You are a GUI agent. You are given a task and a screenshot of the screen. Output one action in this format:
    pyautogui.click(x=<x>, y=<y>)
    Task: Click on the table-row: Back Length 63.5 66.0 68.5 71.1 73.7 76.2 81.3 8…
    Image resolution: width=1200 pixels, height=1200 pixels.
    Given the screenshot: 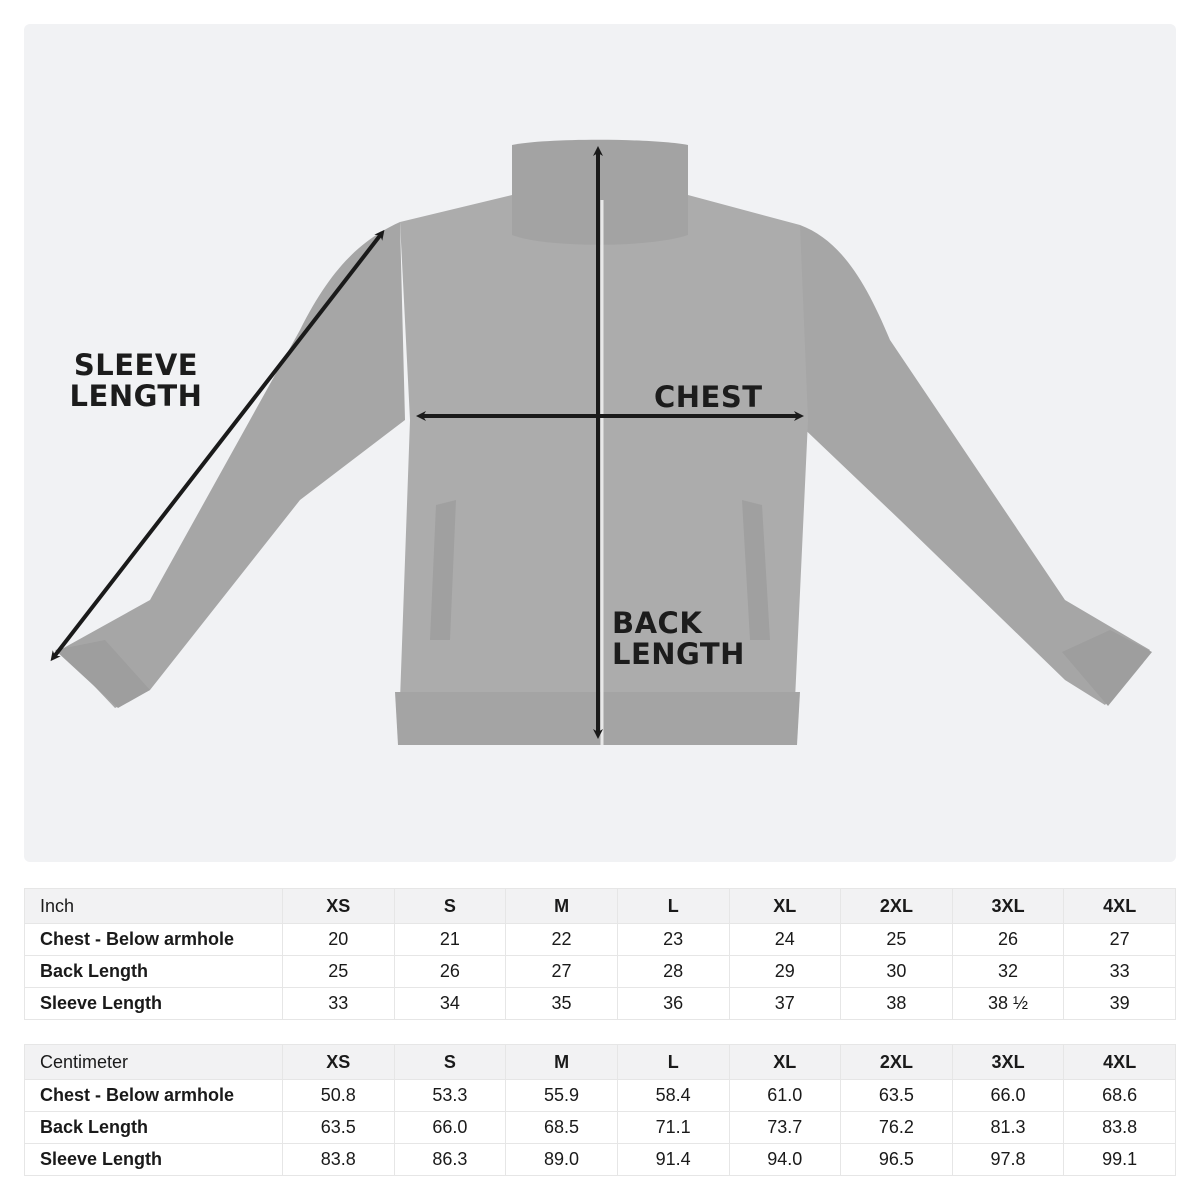 What is the action you would take?
    pyautogui.click(x=600, y=1127)
    